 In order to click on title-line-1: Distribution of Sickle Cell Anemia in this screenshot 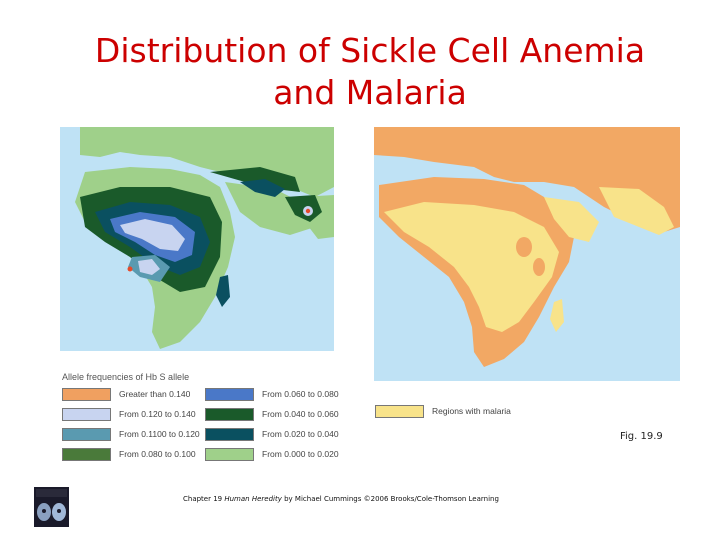, I will do `click(370, 50)`.